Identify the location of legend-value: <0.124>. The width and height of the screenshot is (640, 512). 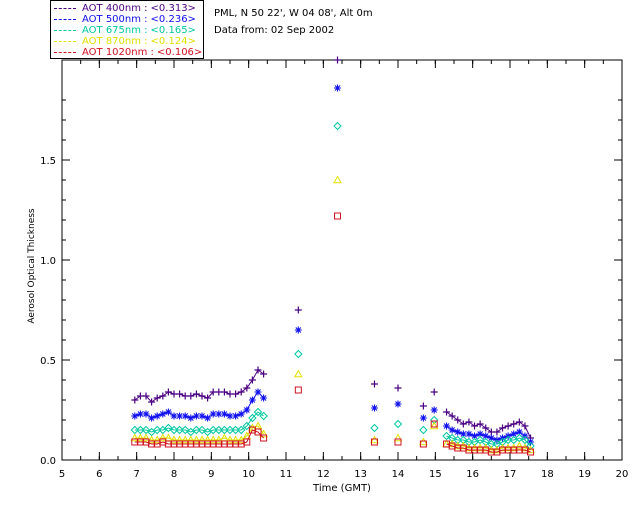
(173, 41).